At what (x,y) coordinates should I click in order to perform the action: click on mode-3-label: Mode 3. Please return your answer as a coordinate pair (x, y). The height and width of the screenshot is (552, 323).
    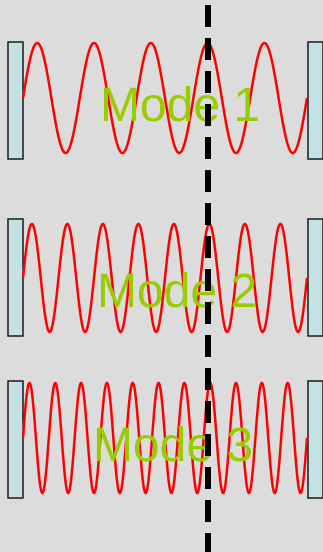
    Looking at the image, I should click on (173, 445).